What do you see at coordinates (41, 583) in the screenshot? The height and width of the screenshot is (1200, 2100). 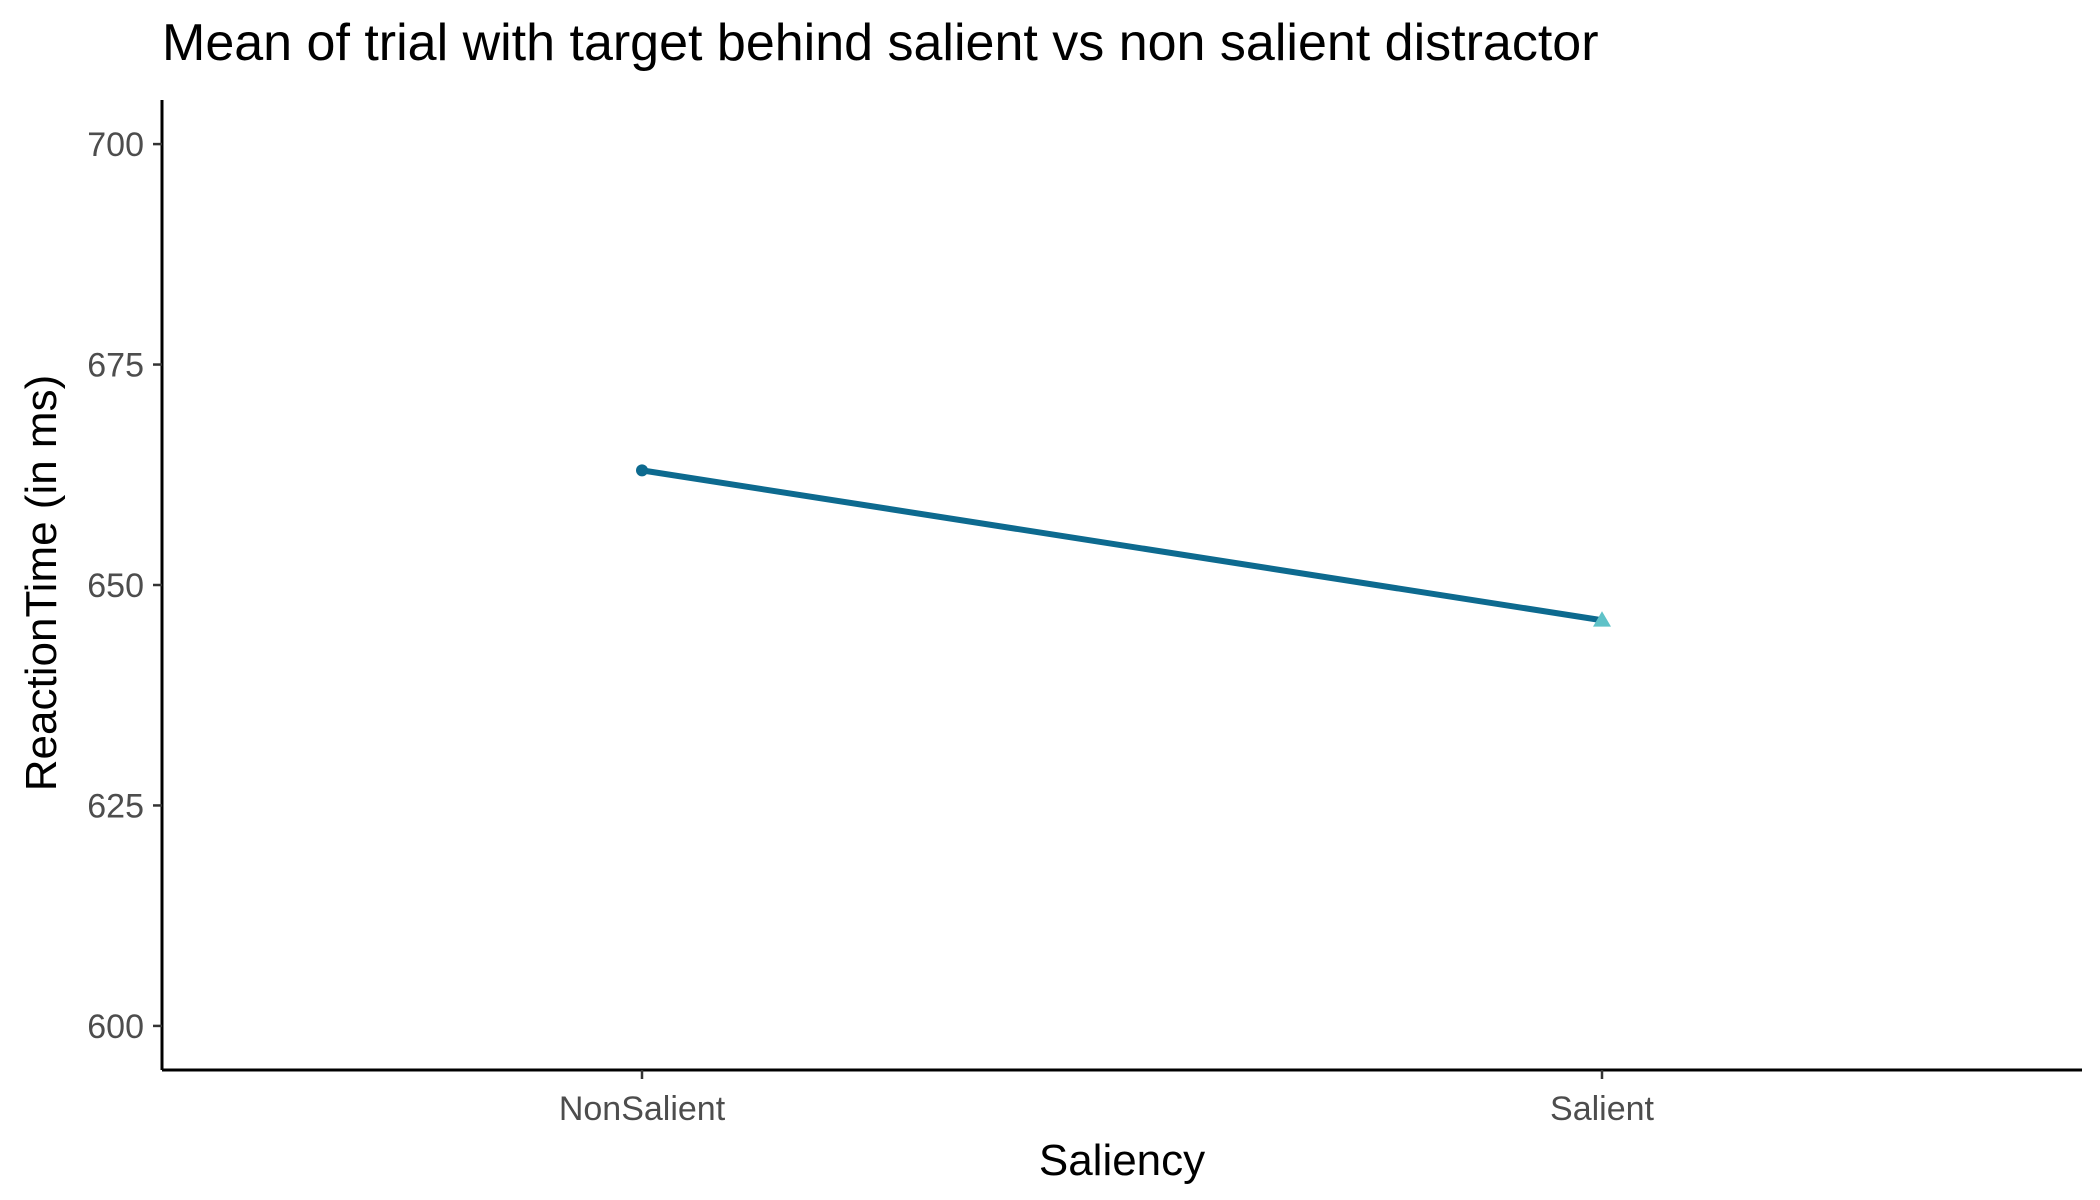 I see `y-axis-title: ReactionTime (in ms)` at bounding box center [41, 583].